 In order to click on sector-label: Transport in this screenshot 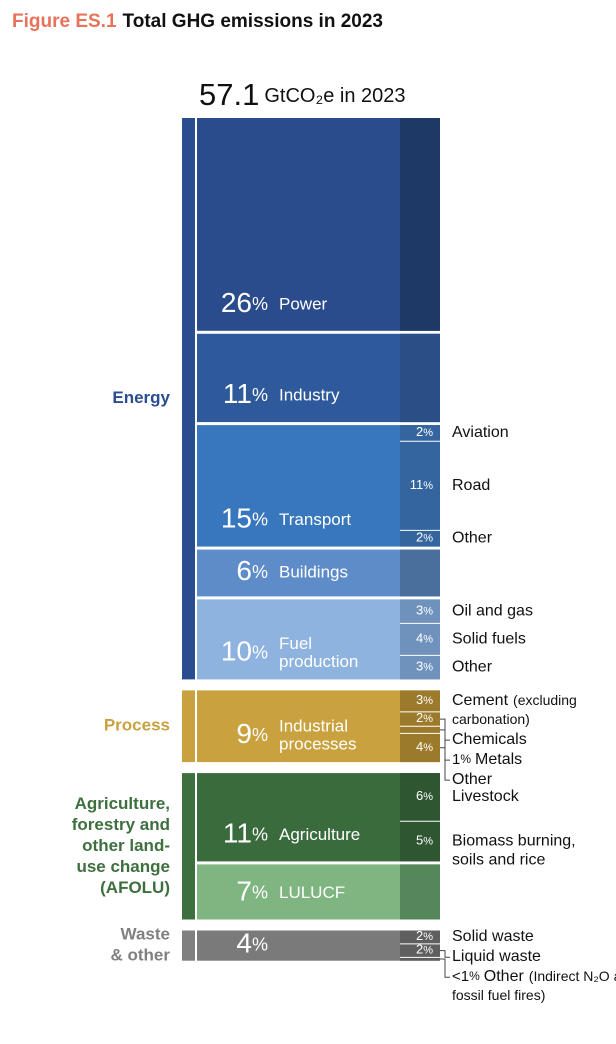, I will do `click(315, 519)`.